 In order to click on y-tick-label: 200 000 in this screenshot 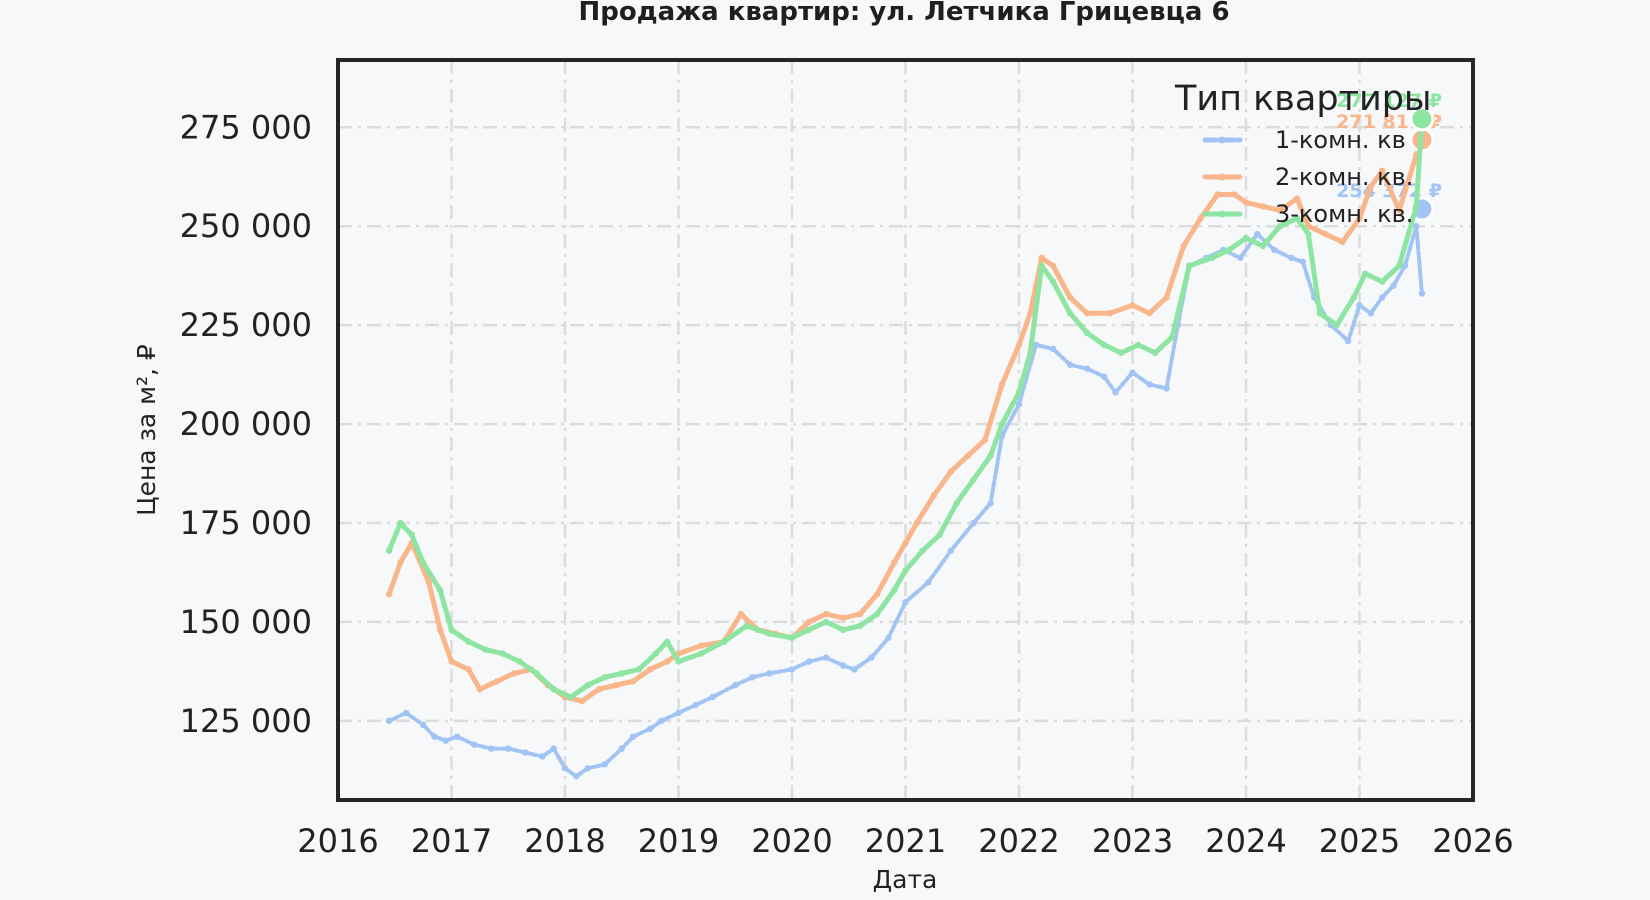, I will do `click(246, 424)`.